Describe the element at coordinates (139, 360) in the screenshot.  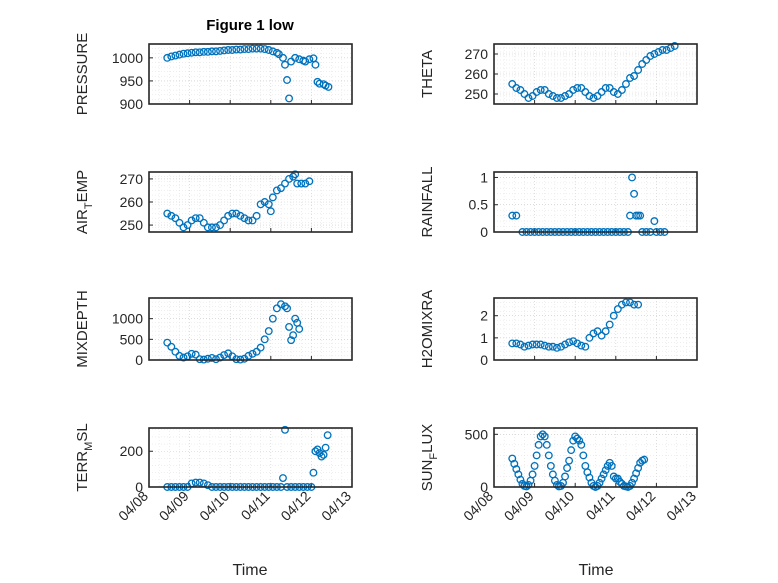
I see `y-tick-label: 0` at that location.